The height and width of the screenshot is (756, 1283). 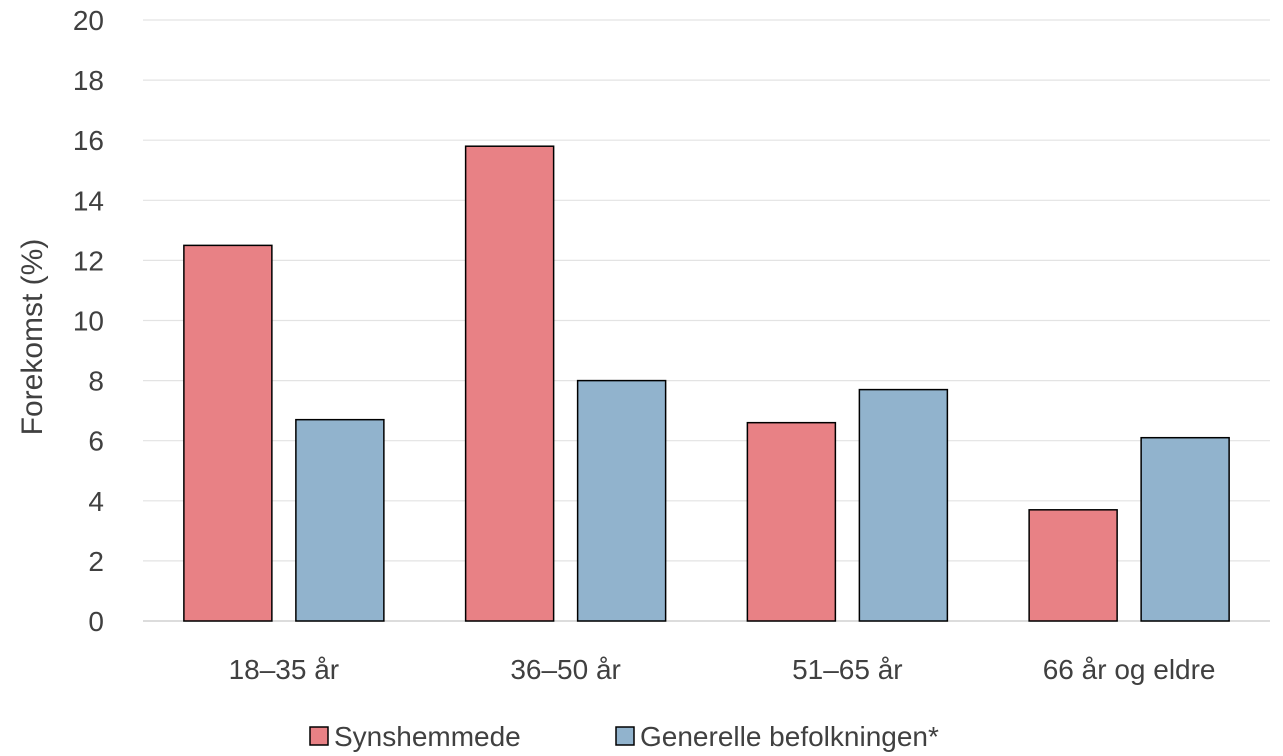 What do you see at coordinates (96, 381) in the screenshot?
I see `y-tick-label: 8` at bounding box center [96, 381].